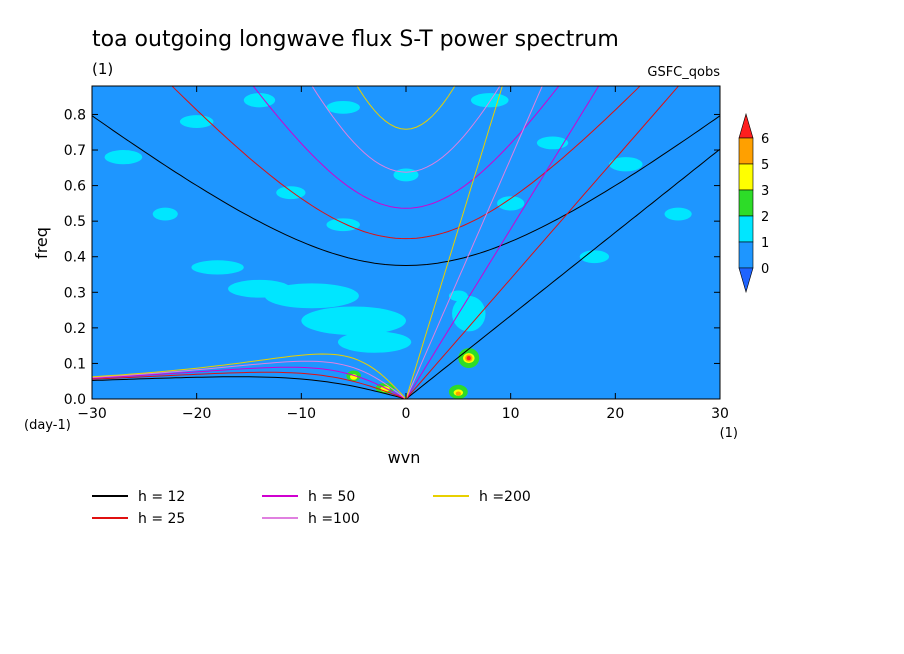 This screenshot has width=904, height=654. Describe the element at coordinates (720, 414) in the screenshot. I see `x-tick-label: 30` at that location.